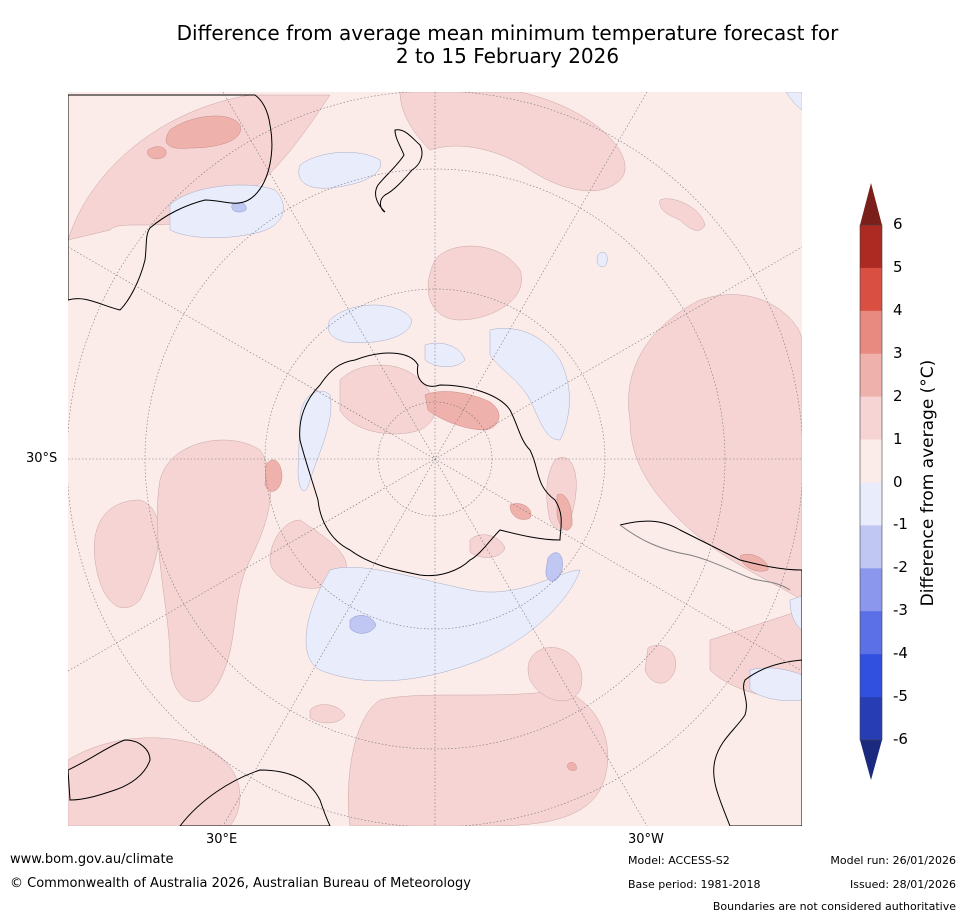 This screenshot has height=919, width=965. What do you see at coordinates (399, 171) in the screenshot?
I see `new-zealand-coastline` at bounding box center [399, 171].